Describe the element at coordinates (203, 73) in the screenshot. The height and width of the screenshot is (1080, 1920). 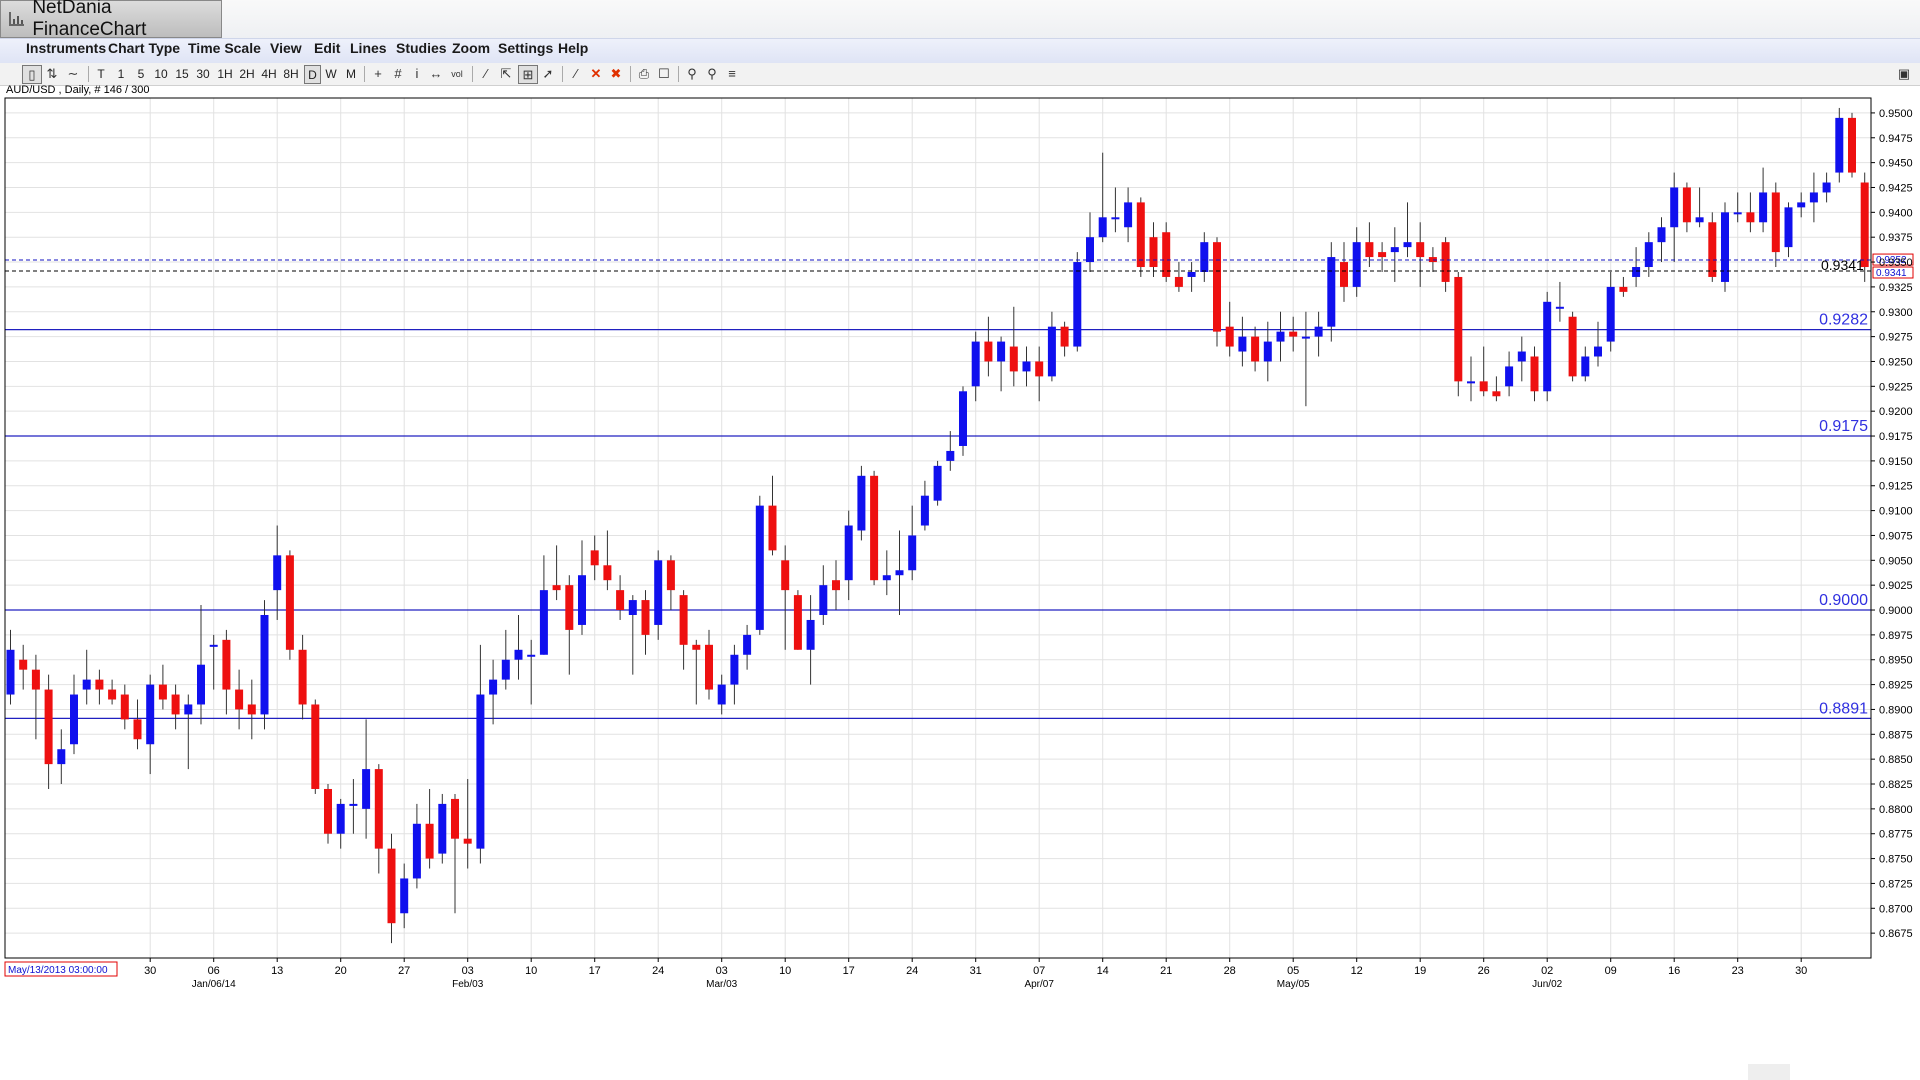
I see `period-30min: 30` at that location.